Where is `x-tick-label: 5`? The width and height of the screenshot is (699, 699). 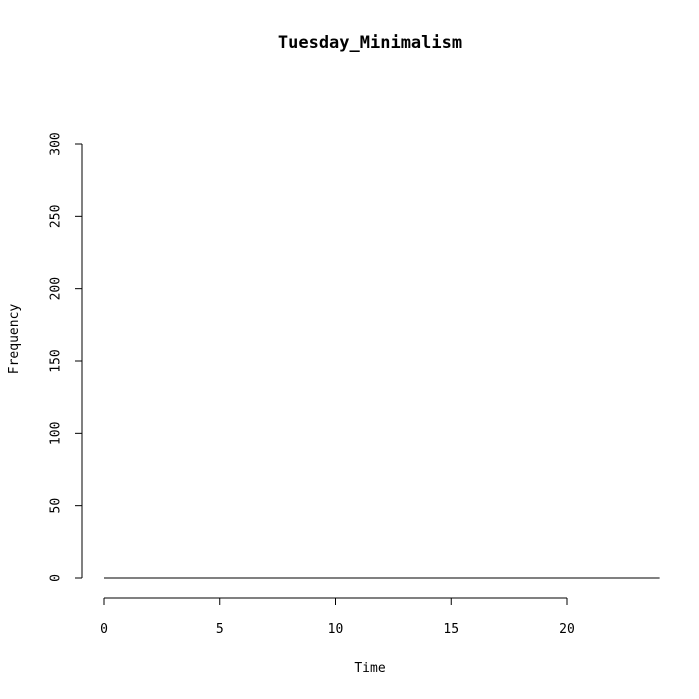
x-tick-label: 5 is located at coordinates (220, 629).